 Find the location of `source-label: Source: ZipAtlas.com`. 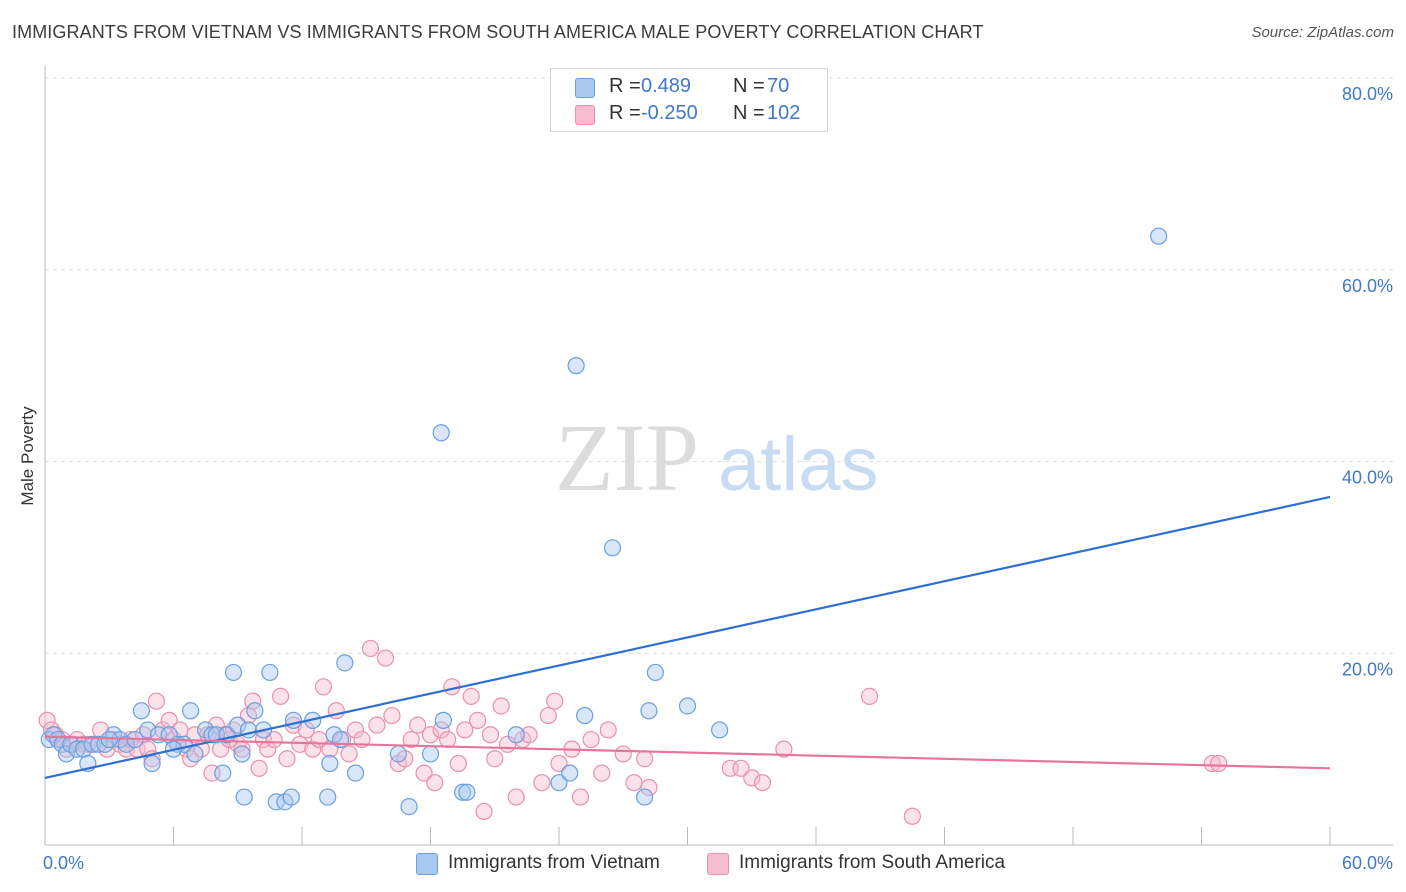

source-label: Source: ZipAtlas.com is located at coordinates (1322, 32).